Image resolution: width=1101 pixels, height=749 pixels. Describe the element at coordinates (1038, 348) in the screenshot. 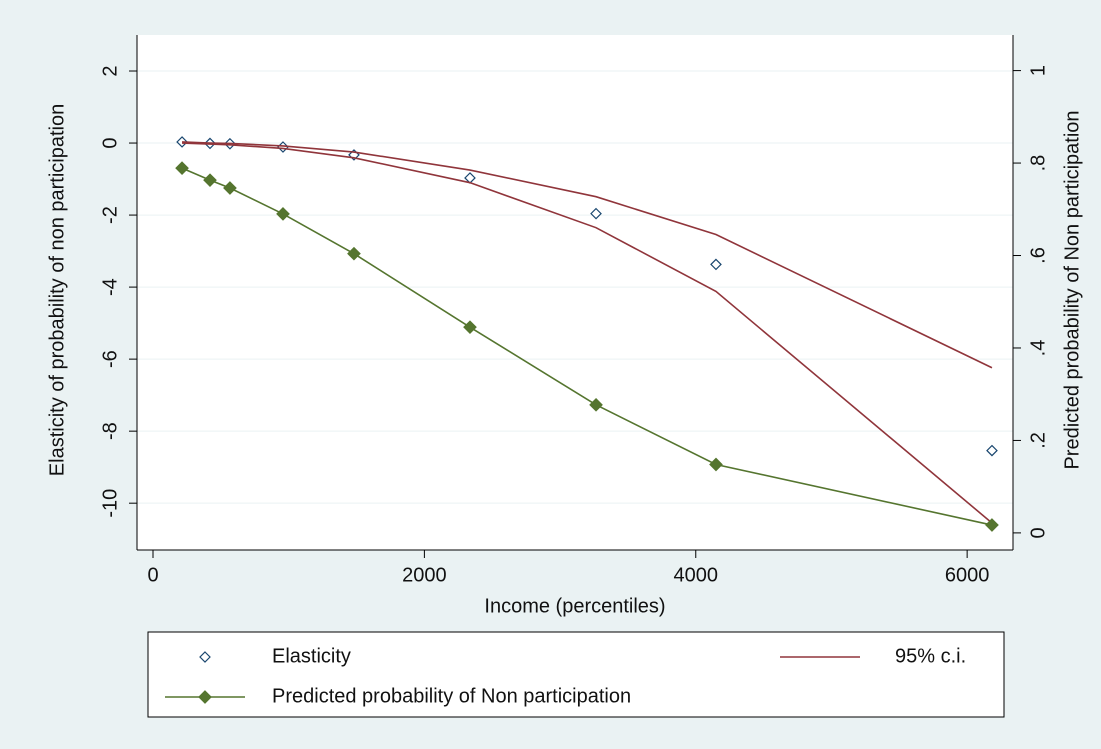

I see `y2-tick-label: .4` at that location.